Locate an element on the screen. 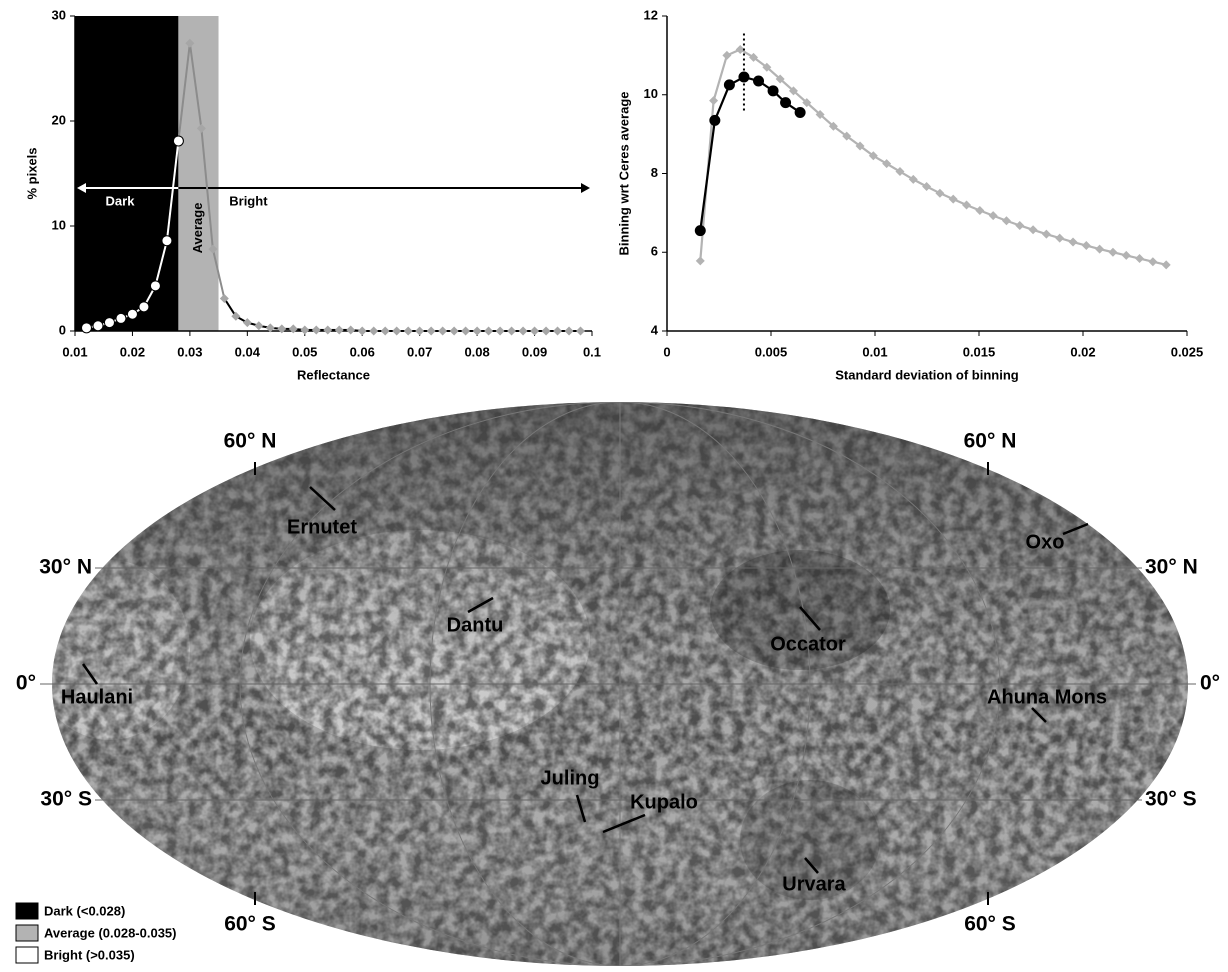  feature-label: Urvara is located at coordinates (814, 884).